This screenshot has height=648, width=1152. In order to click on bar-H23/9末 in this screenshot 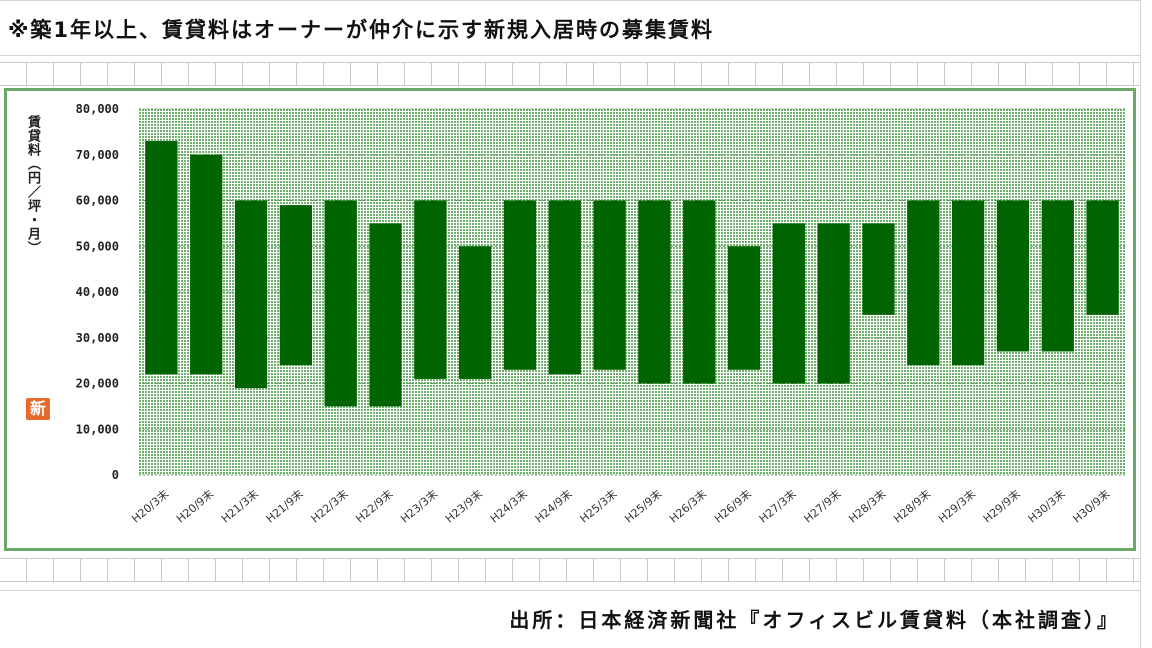, I will do `click(475, 312)`.